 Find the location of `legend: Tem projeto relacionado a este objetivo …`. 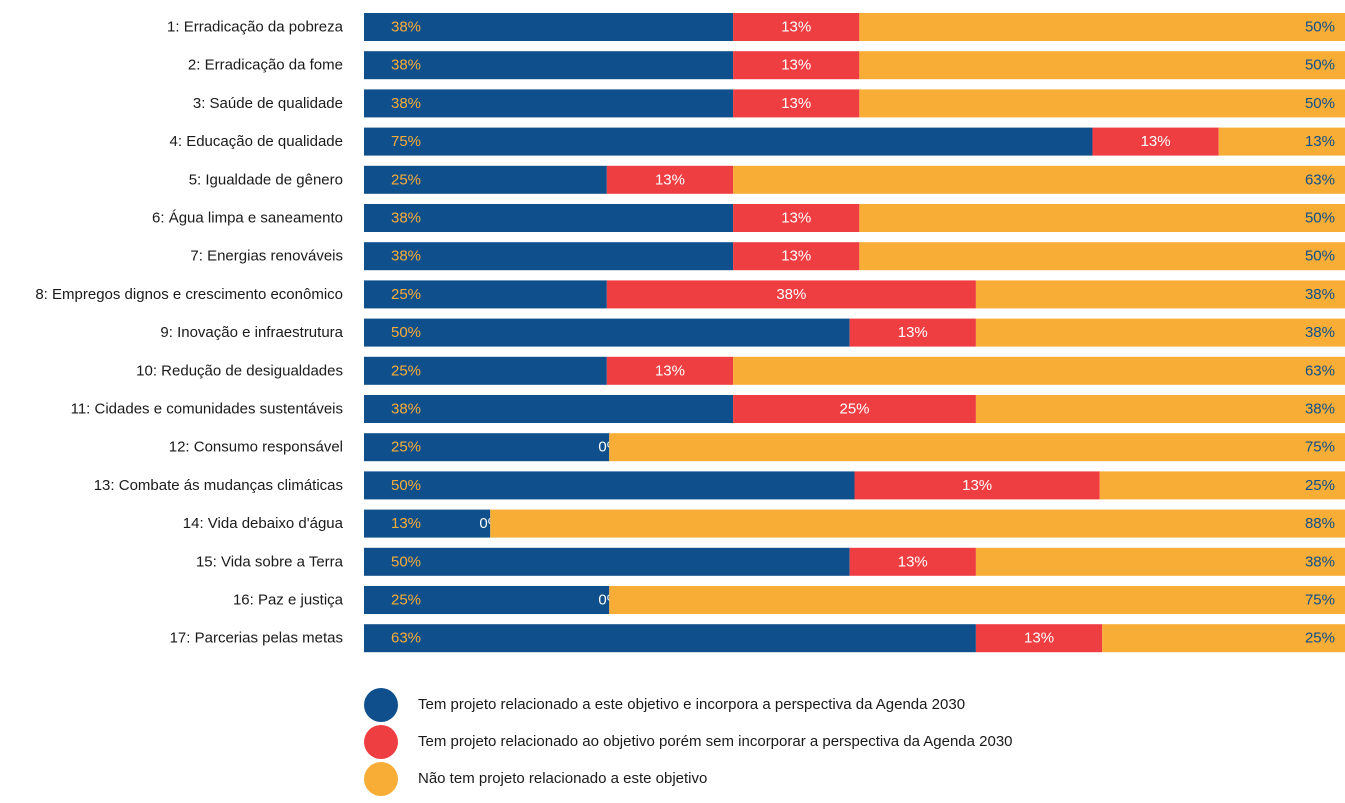

legend: Tem projeto relacionado a este objetivo … is located at coordinates (688, 741).